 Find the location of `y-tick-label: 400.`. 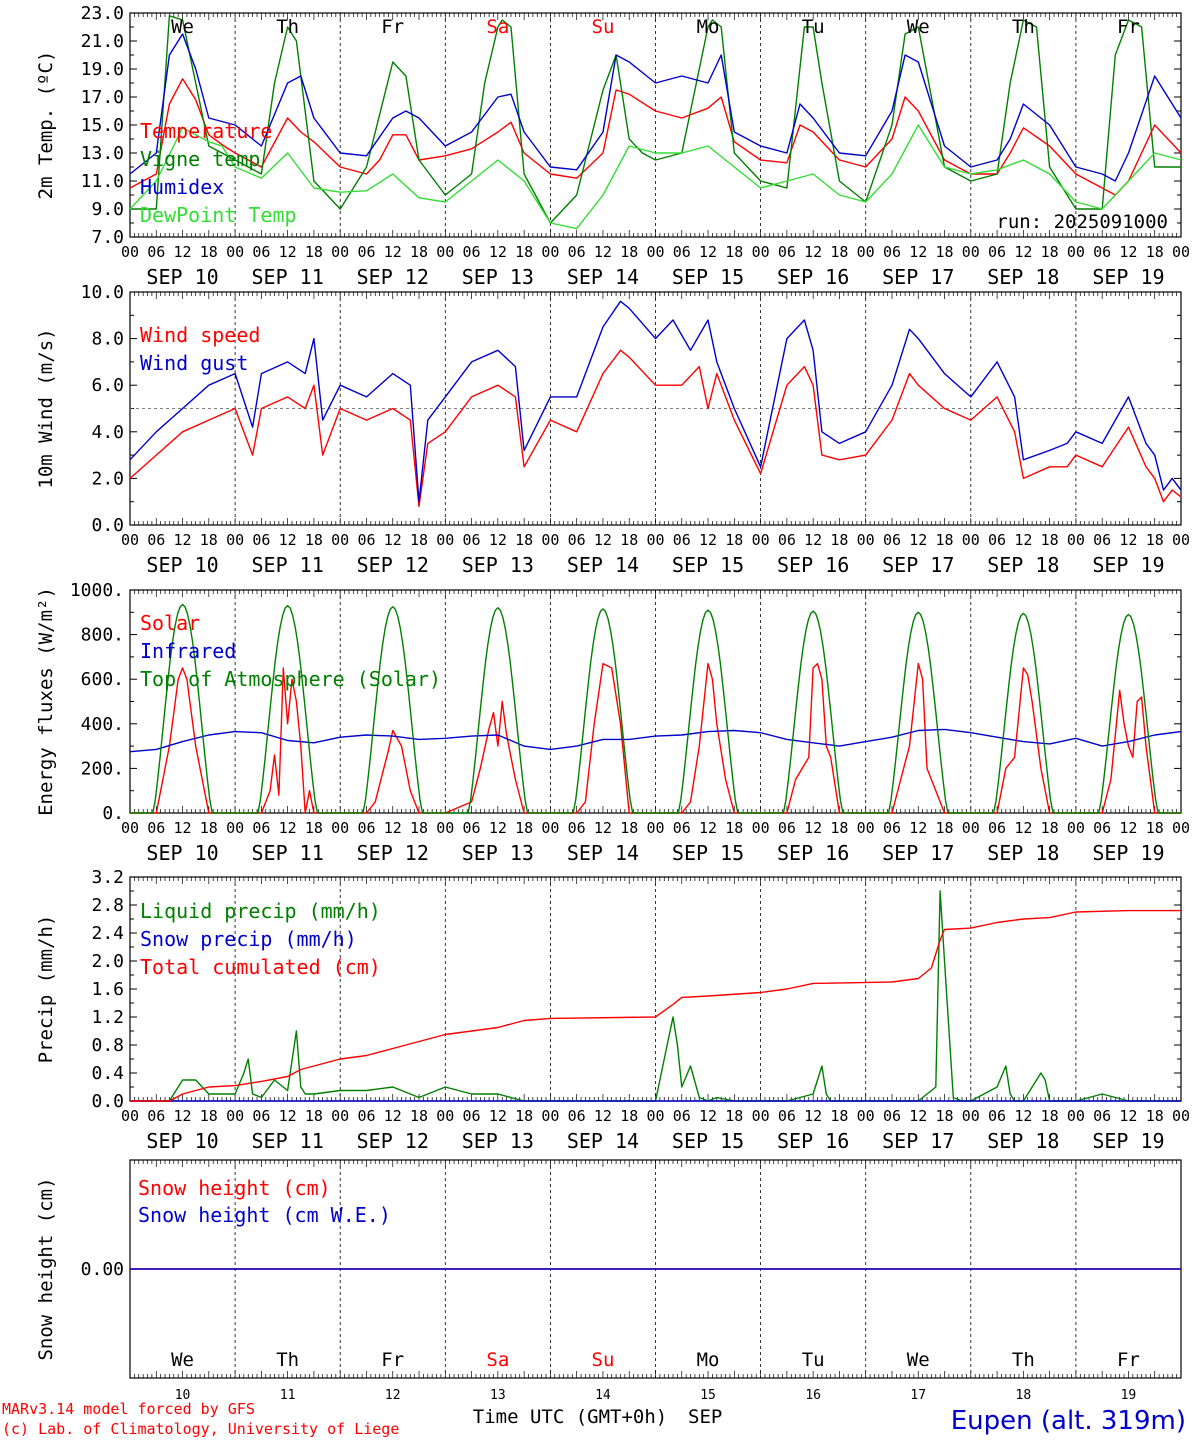

y-tick-label: 400. is located at coordinates (102, 724).